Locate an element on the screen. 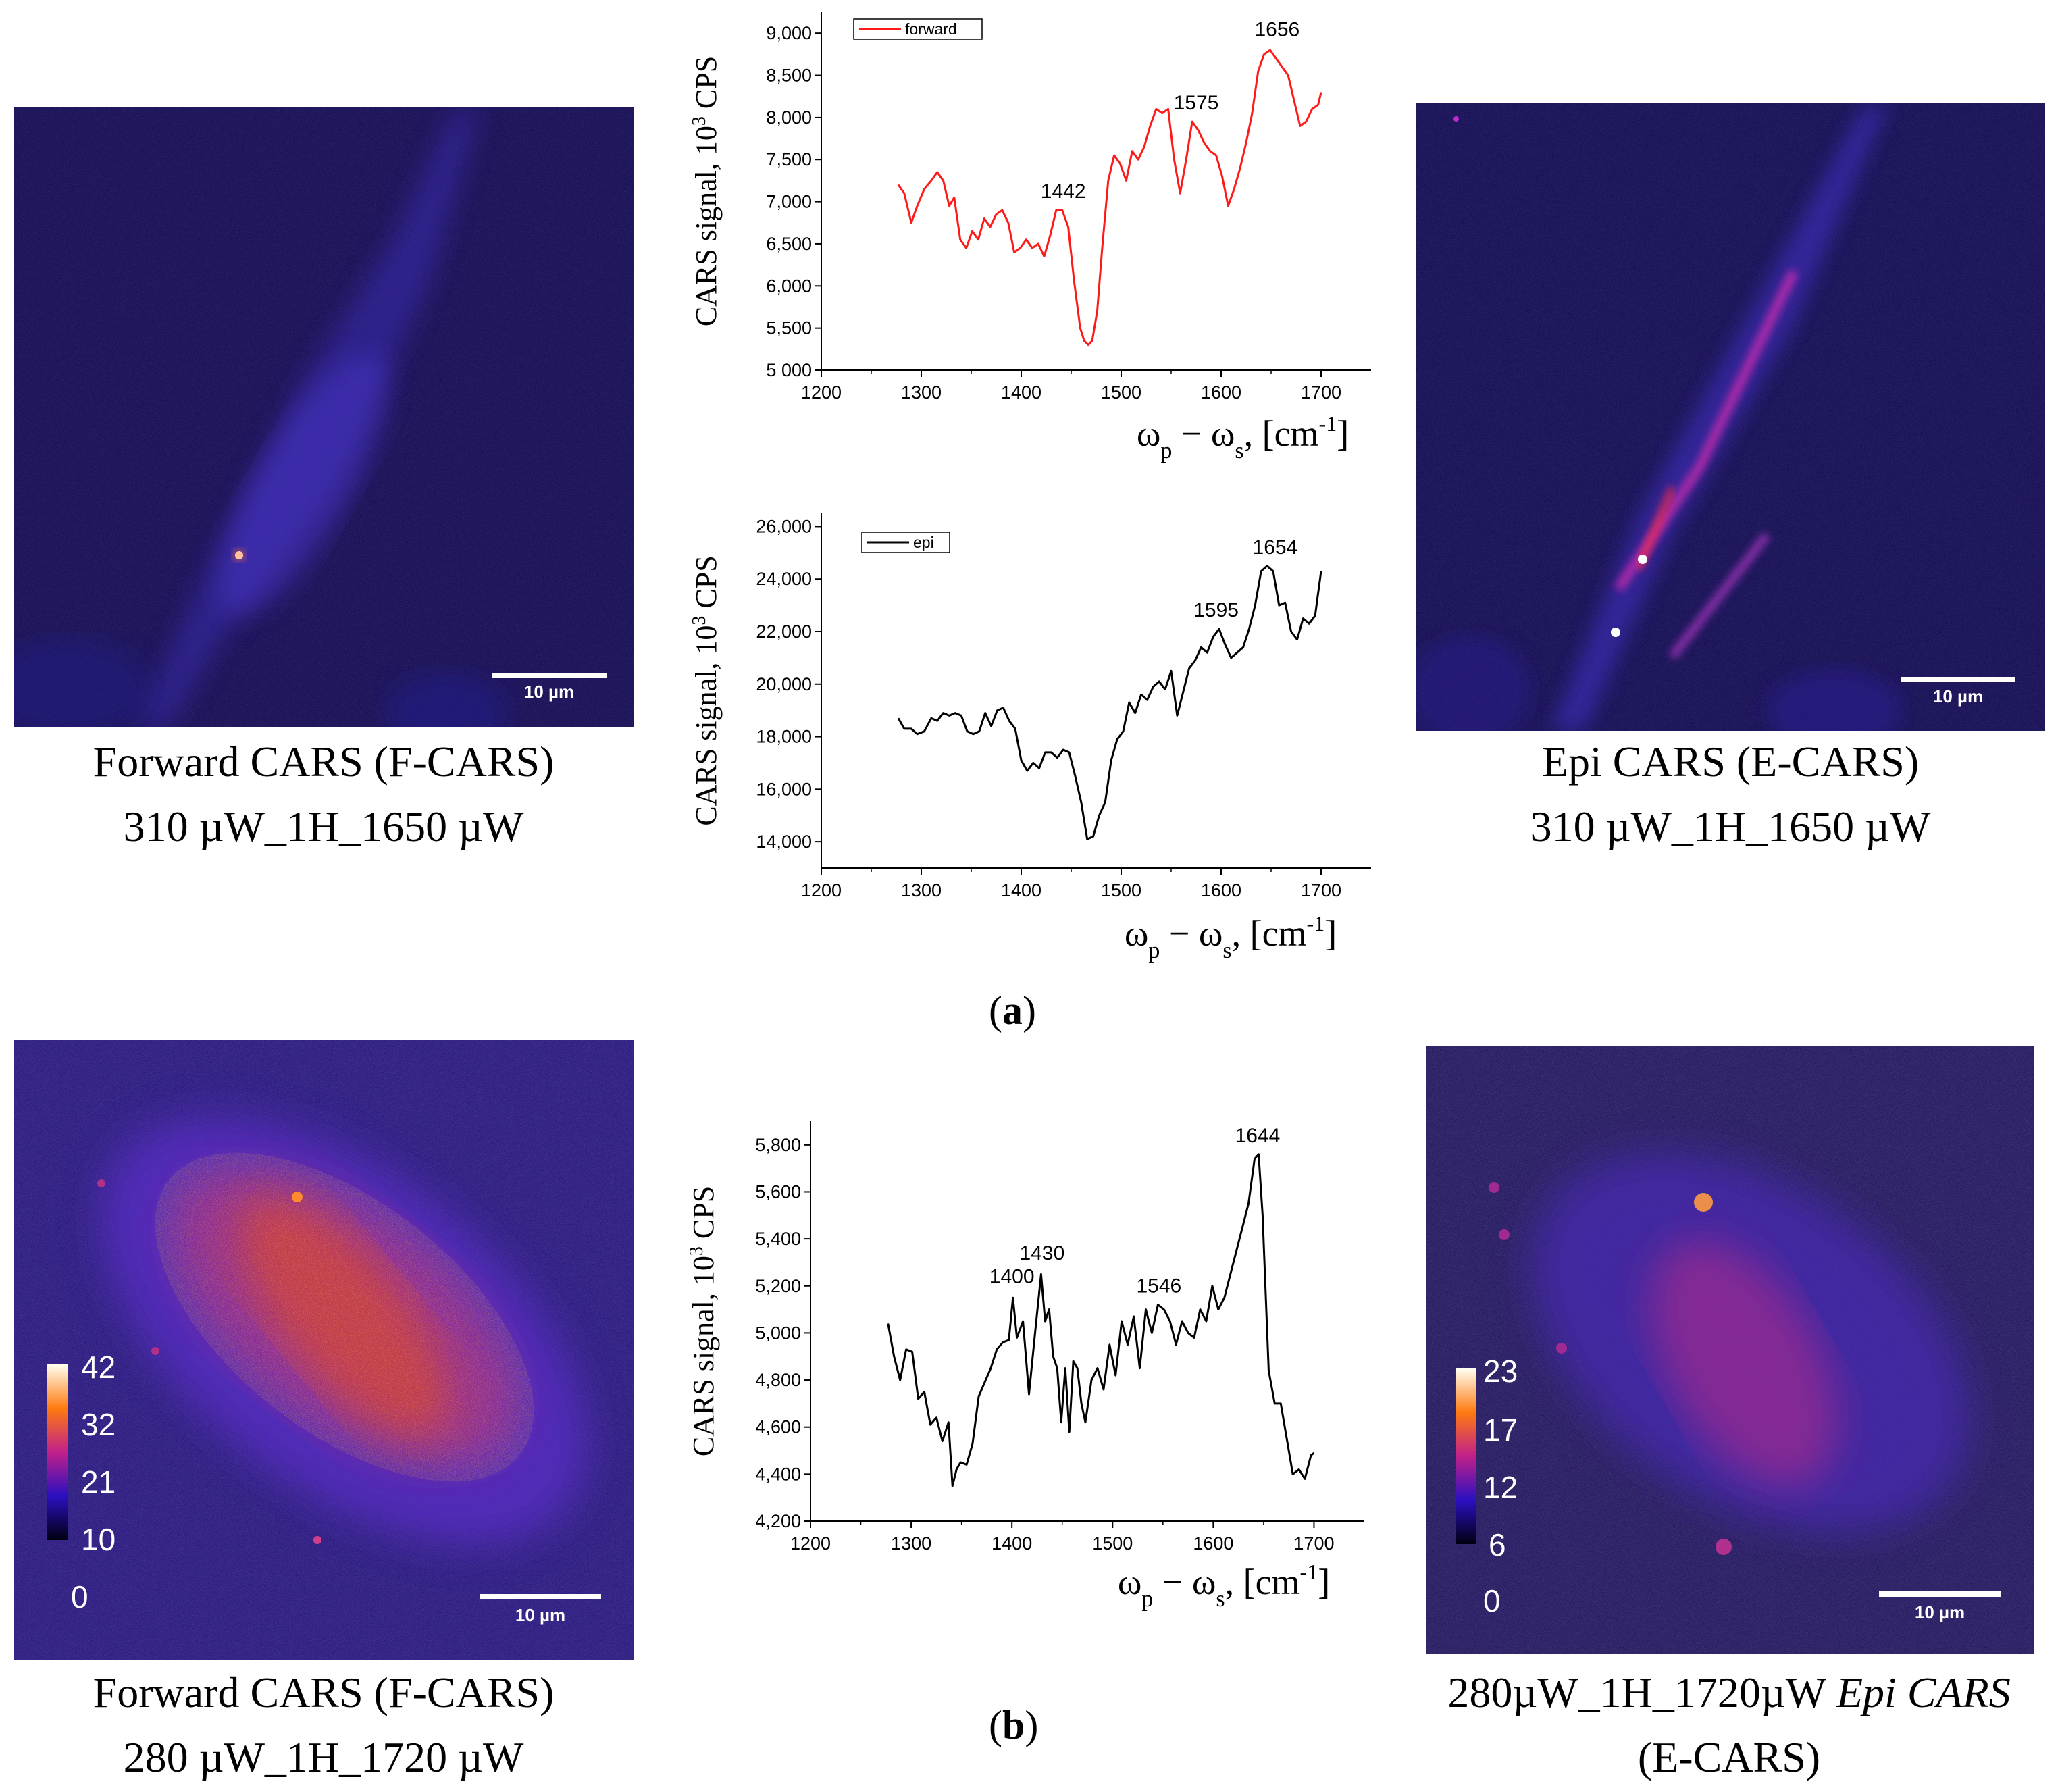 Image resolution: width=2060 pixels, height=1792 pixels. caption-forward-b: Forward CARS (F-CARS) 280 µW_1H_1720 µW is located at coordinates (324, 1725).